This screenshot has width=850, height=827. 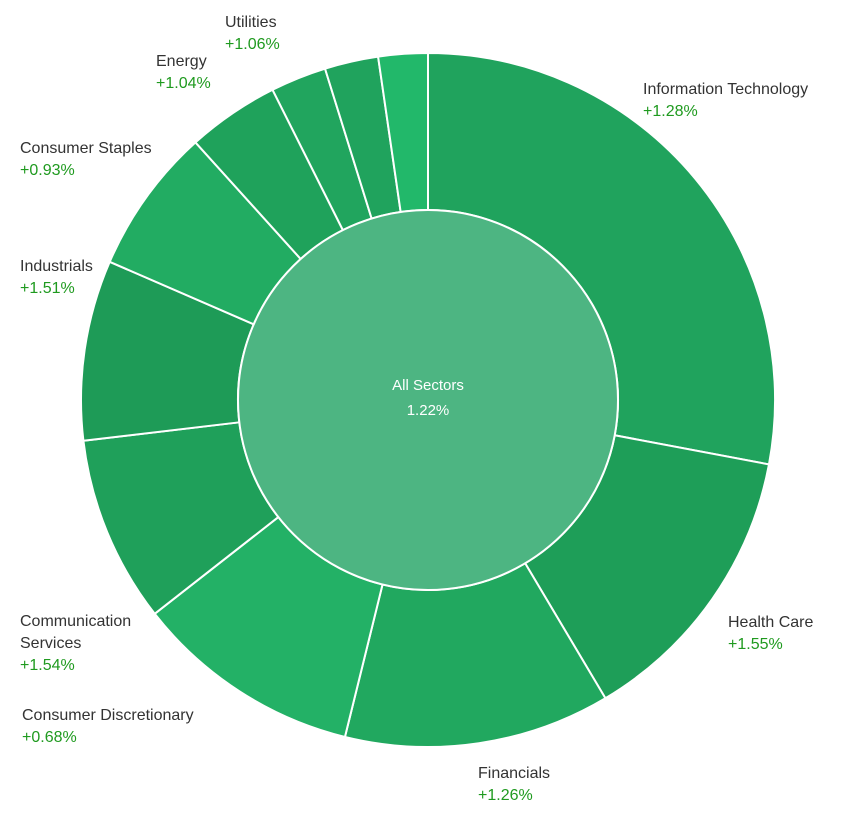 I want to click on sector-label: Information Technology, so click(x=726, y=89).